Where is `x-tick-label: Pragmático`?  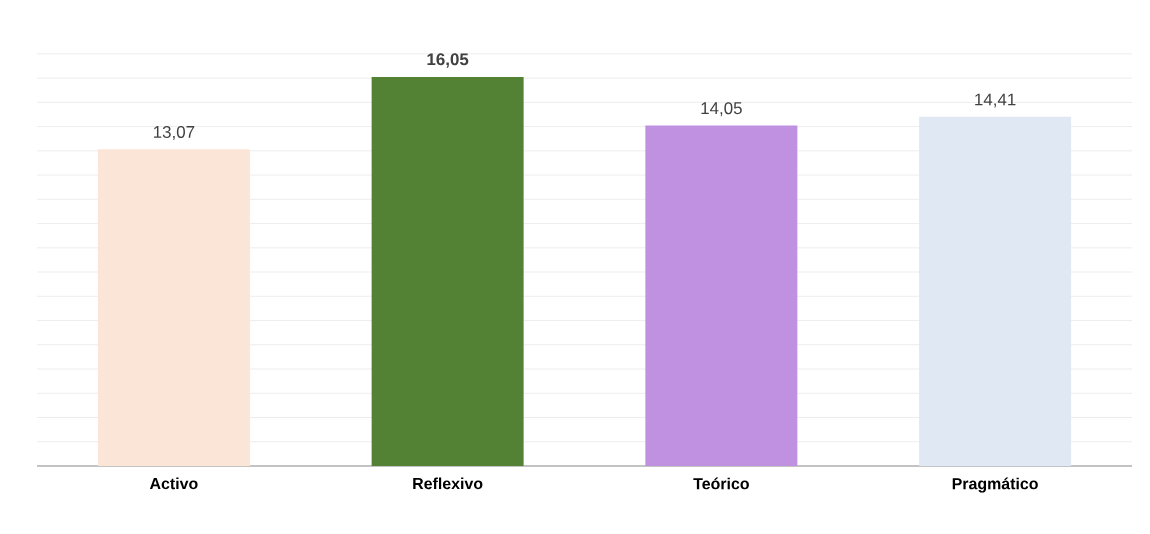 x-tick-label: Pragmático is located at coordinates (995, 485).